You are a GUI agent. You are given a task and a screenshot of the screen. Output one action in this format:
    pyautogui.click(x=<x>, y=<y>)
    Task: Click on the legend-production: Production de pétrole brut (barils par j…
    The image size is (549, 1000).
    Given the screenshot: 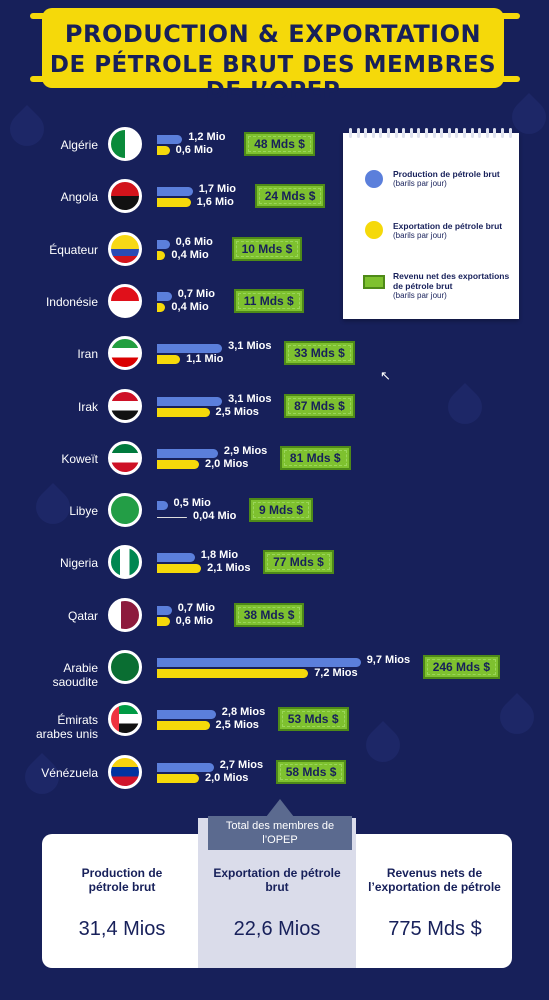 What is the action you would take?
    pyautogui.click(x=454, y=179)
    